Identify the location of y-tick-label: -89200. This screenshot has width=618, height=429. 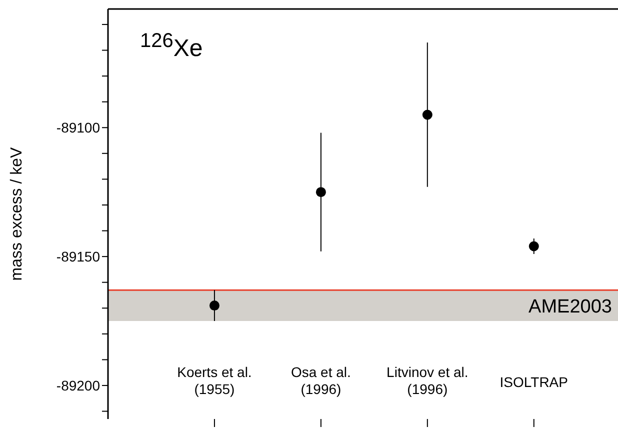
(78, 385).